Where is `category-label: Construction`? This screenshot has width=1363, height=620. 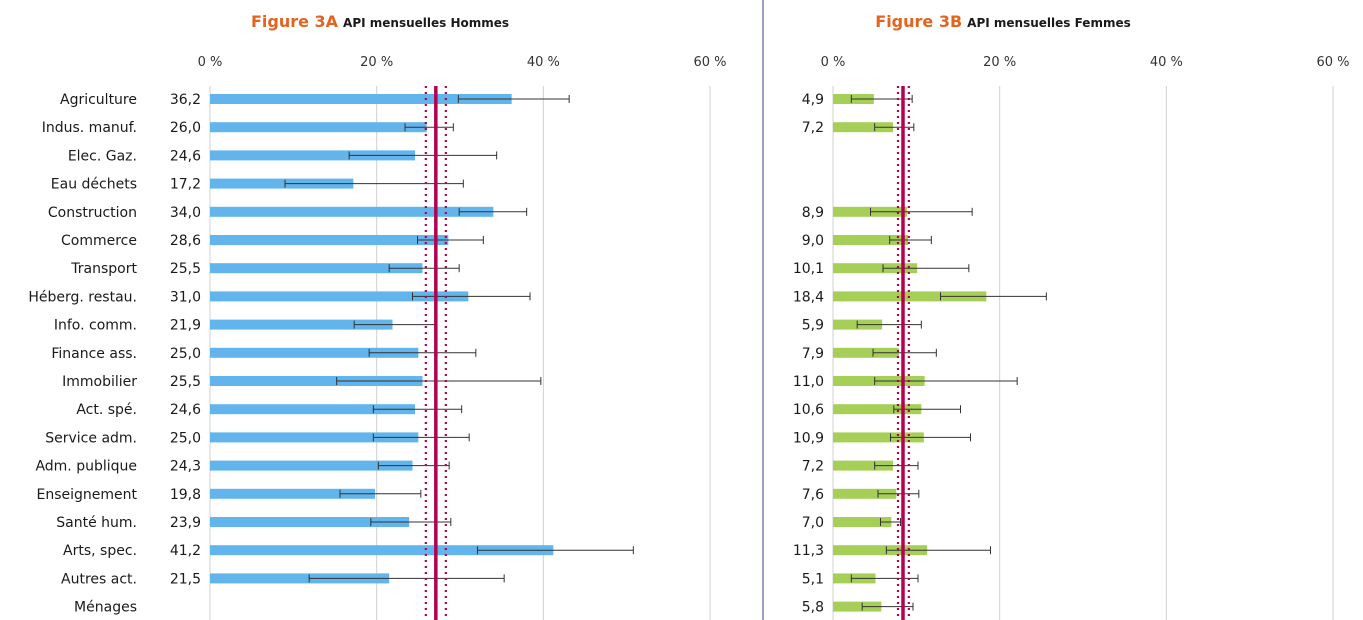
category-label: Construction is located at coordinates (92, 213).